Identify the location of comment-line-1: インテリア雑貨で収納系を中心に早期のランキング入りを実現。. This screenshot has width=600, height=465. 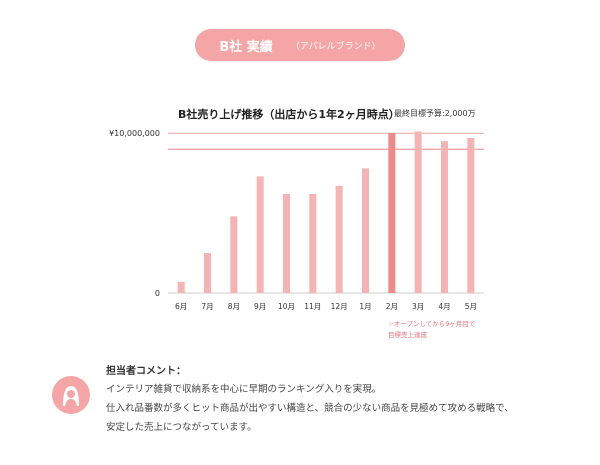
(244, 389).